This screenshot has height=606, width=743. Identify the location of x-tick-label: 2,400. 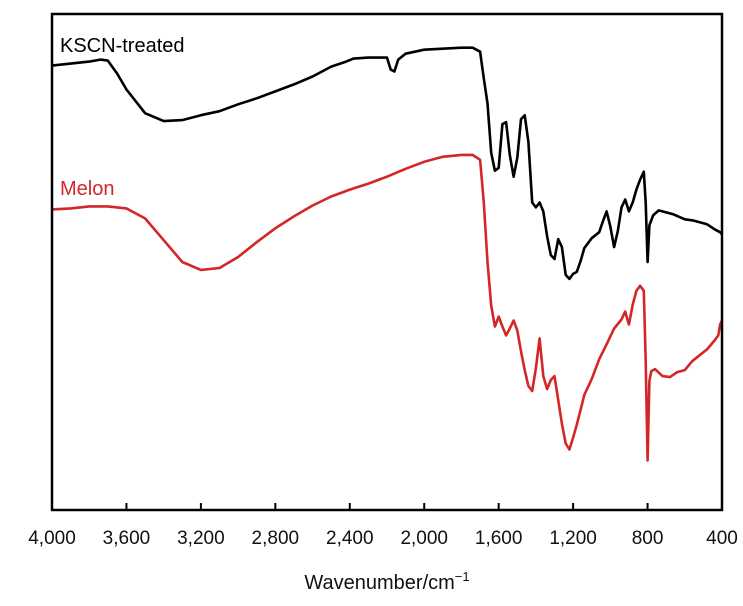
(350, 538).